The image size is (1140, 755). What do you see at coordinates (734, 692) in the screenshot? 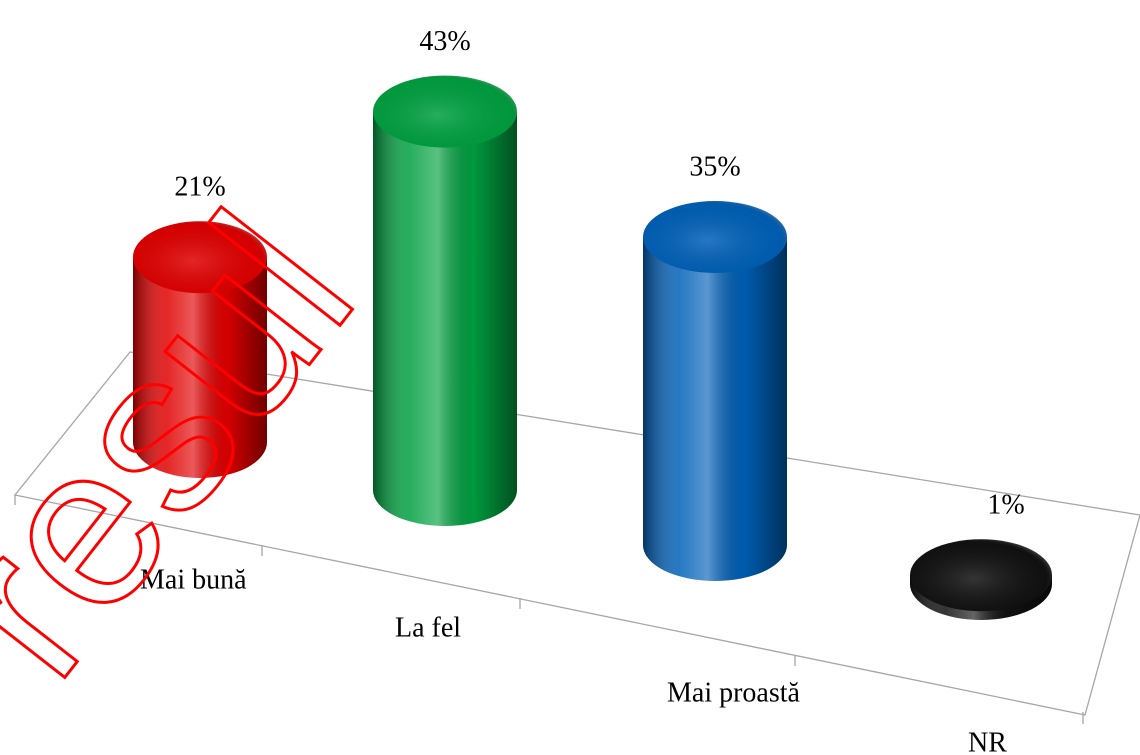
I see `x-tick-label: Mai proastă` at bounding box center [734, 692].